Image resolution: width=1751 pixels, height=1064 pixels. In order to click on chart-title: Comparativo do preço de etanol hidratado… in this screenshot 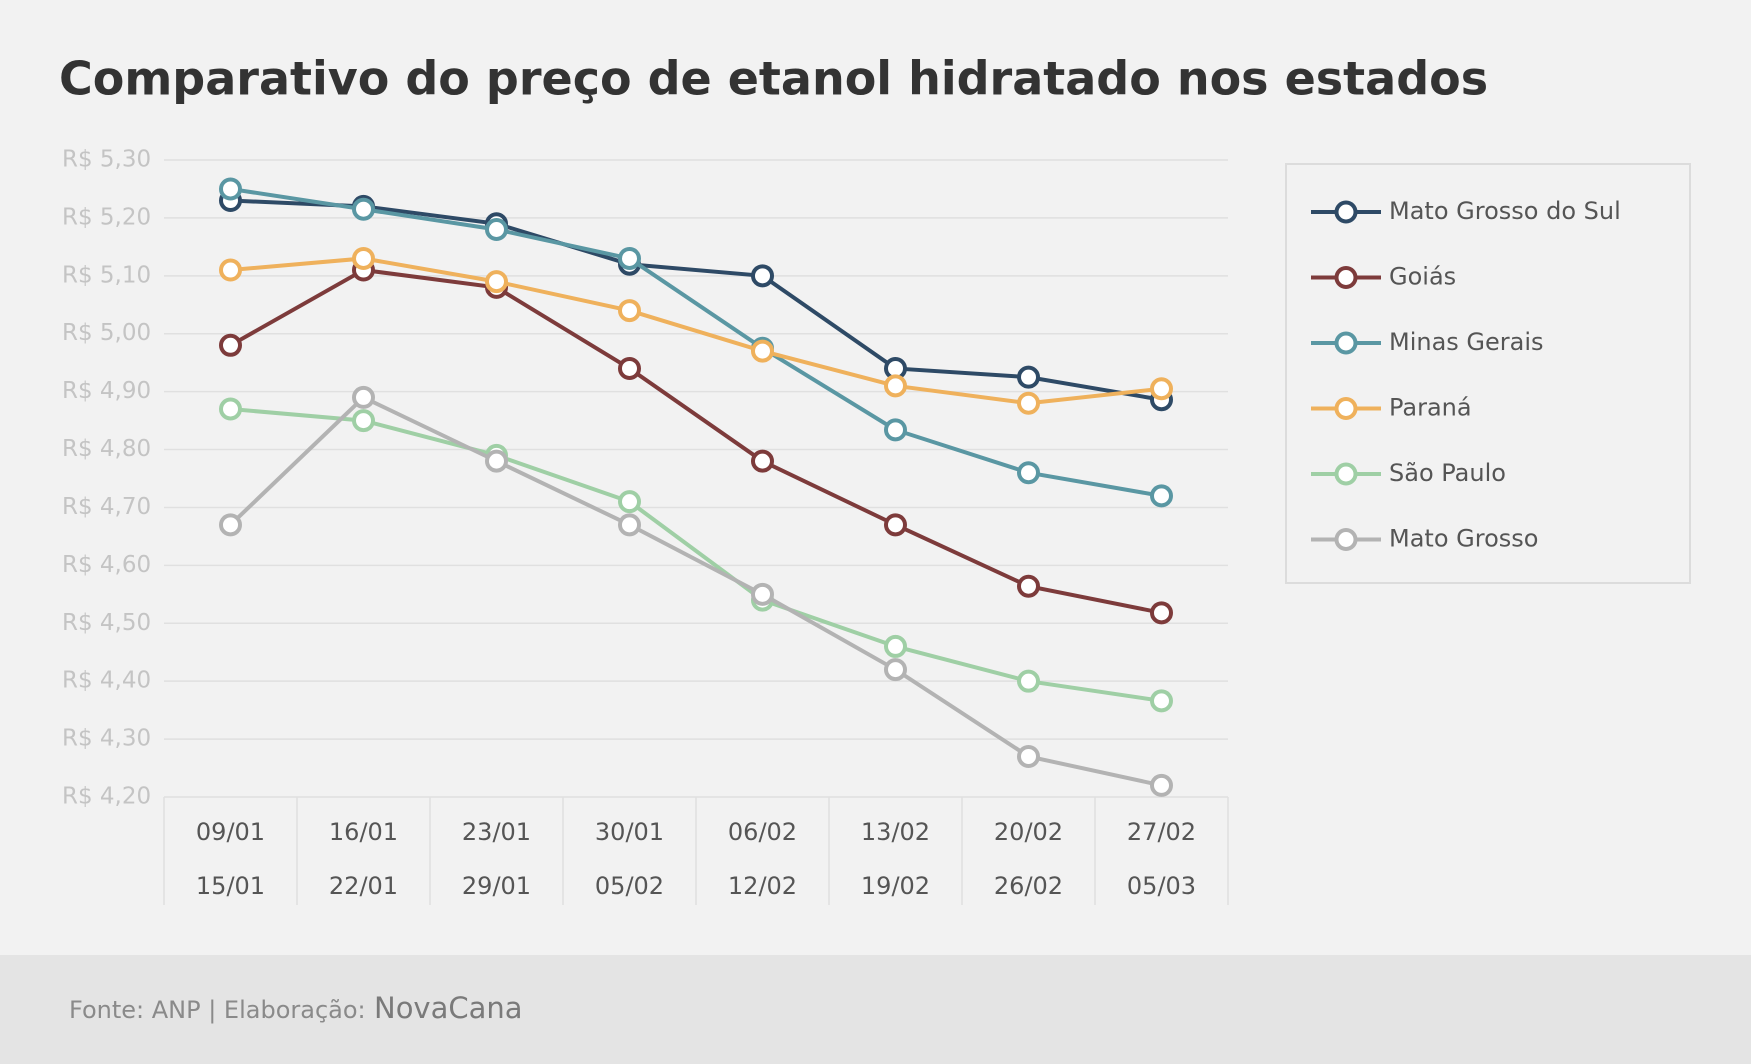, I will do `click(773, 79)`.